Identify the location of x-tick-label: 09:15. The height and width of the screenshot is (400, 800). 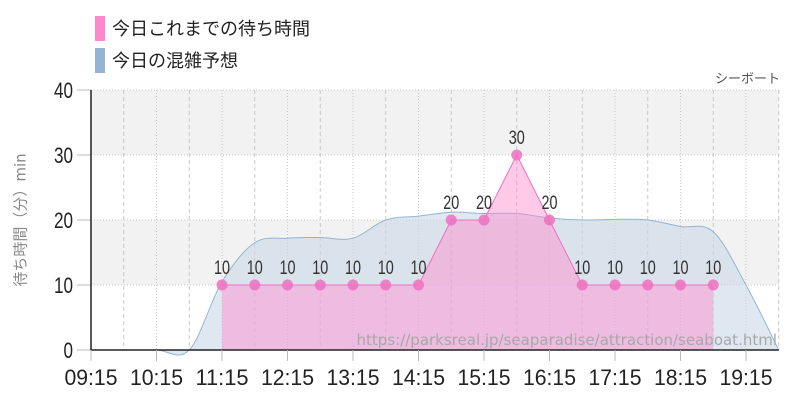
(91, 377).